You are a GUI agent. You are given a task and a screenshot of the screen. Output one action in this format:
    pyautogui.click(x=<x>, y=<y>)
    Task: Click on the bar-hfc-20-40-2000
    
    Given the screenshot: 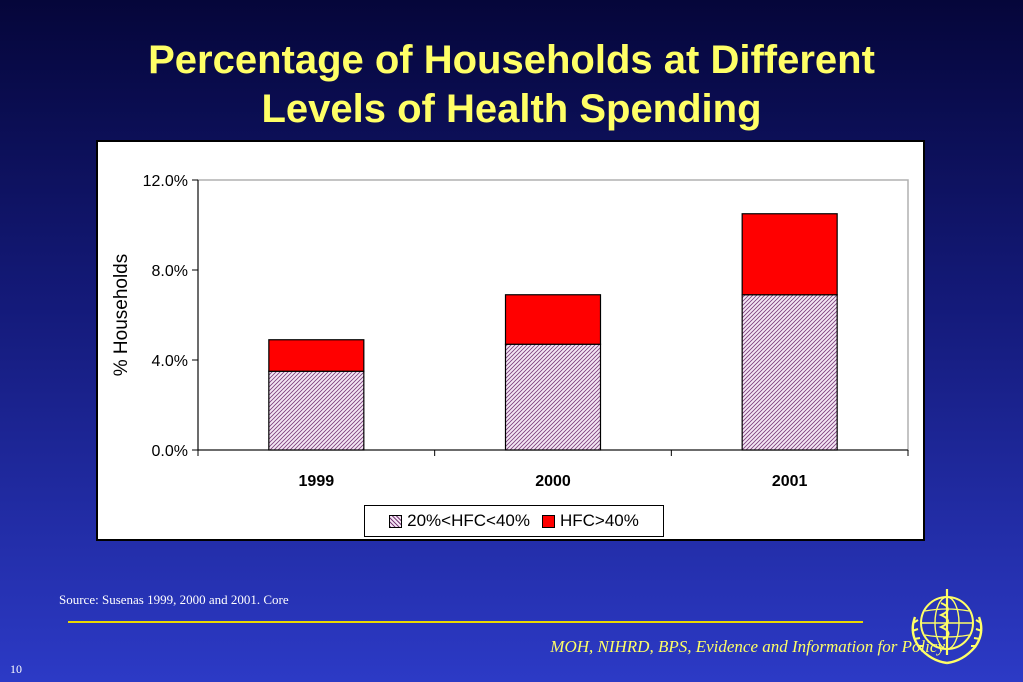 What is the action you would take?
    pyautogui.click(x=553, y=397)
    